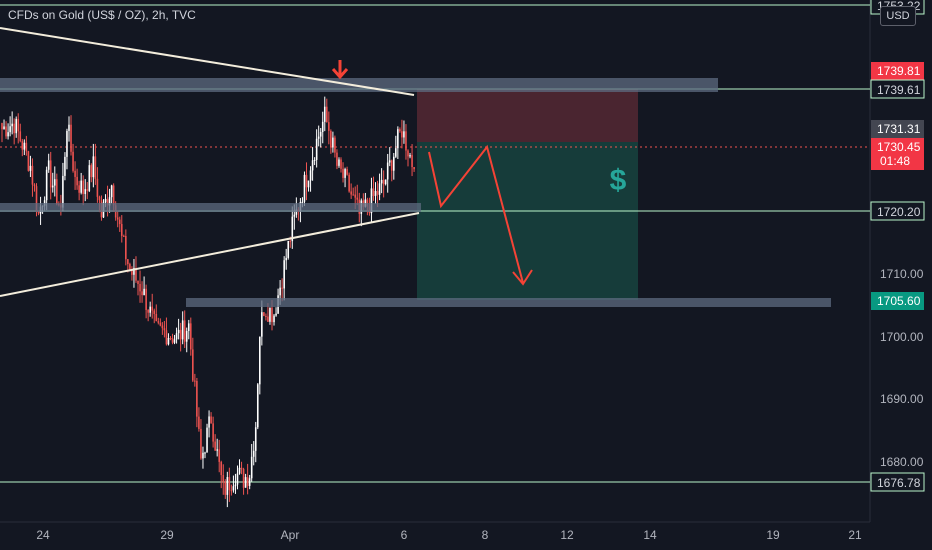  I want to click on price-label-box, so click(897, 71).